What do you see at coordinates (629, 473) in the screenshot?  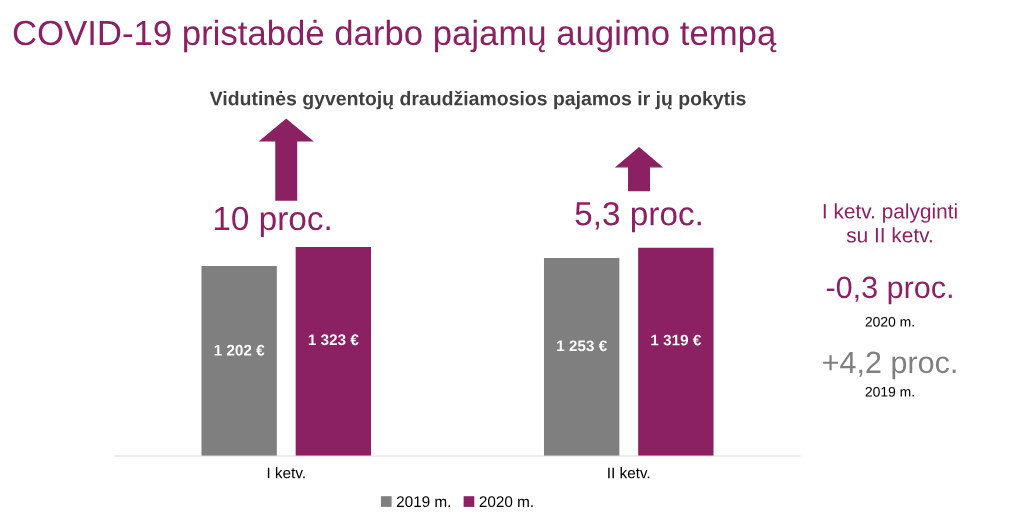 I see `x-tick-label: II ketv.` at bounding box center [629, 473].